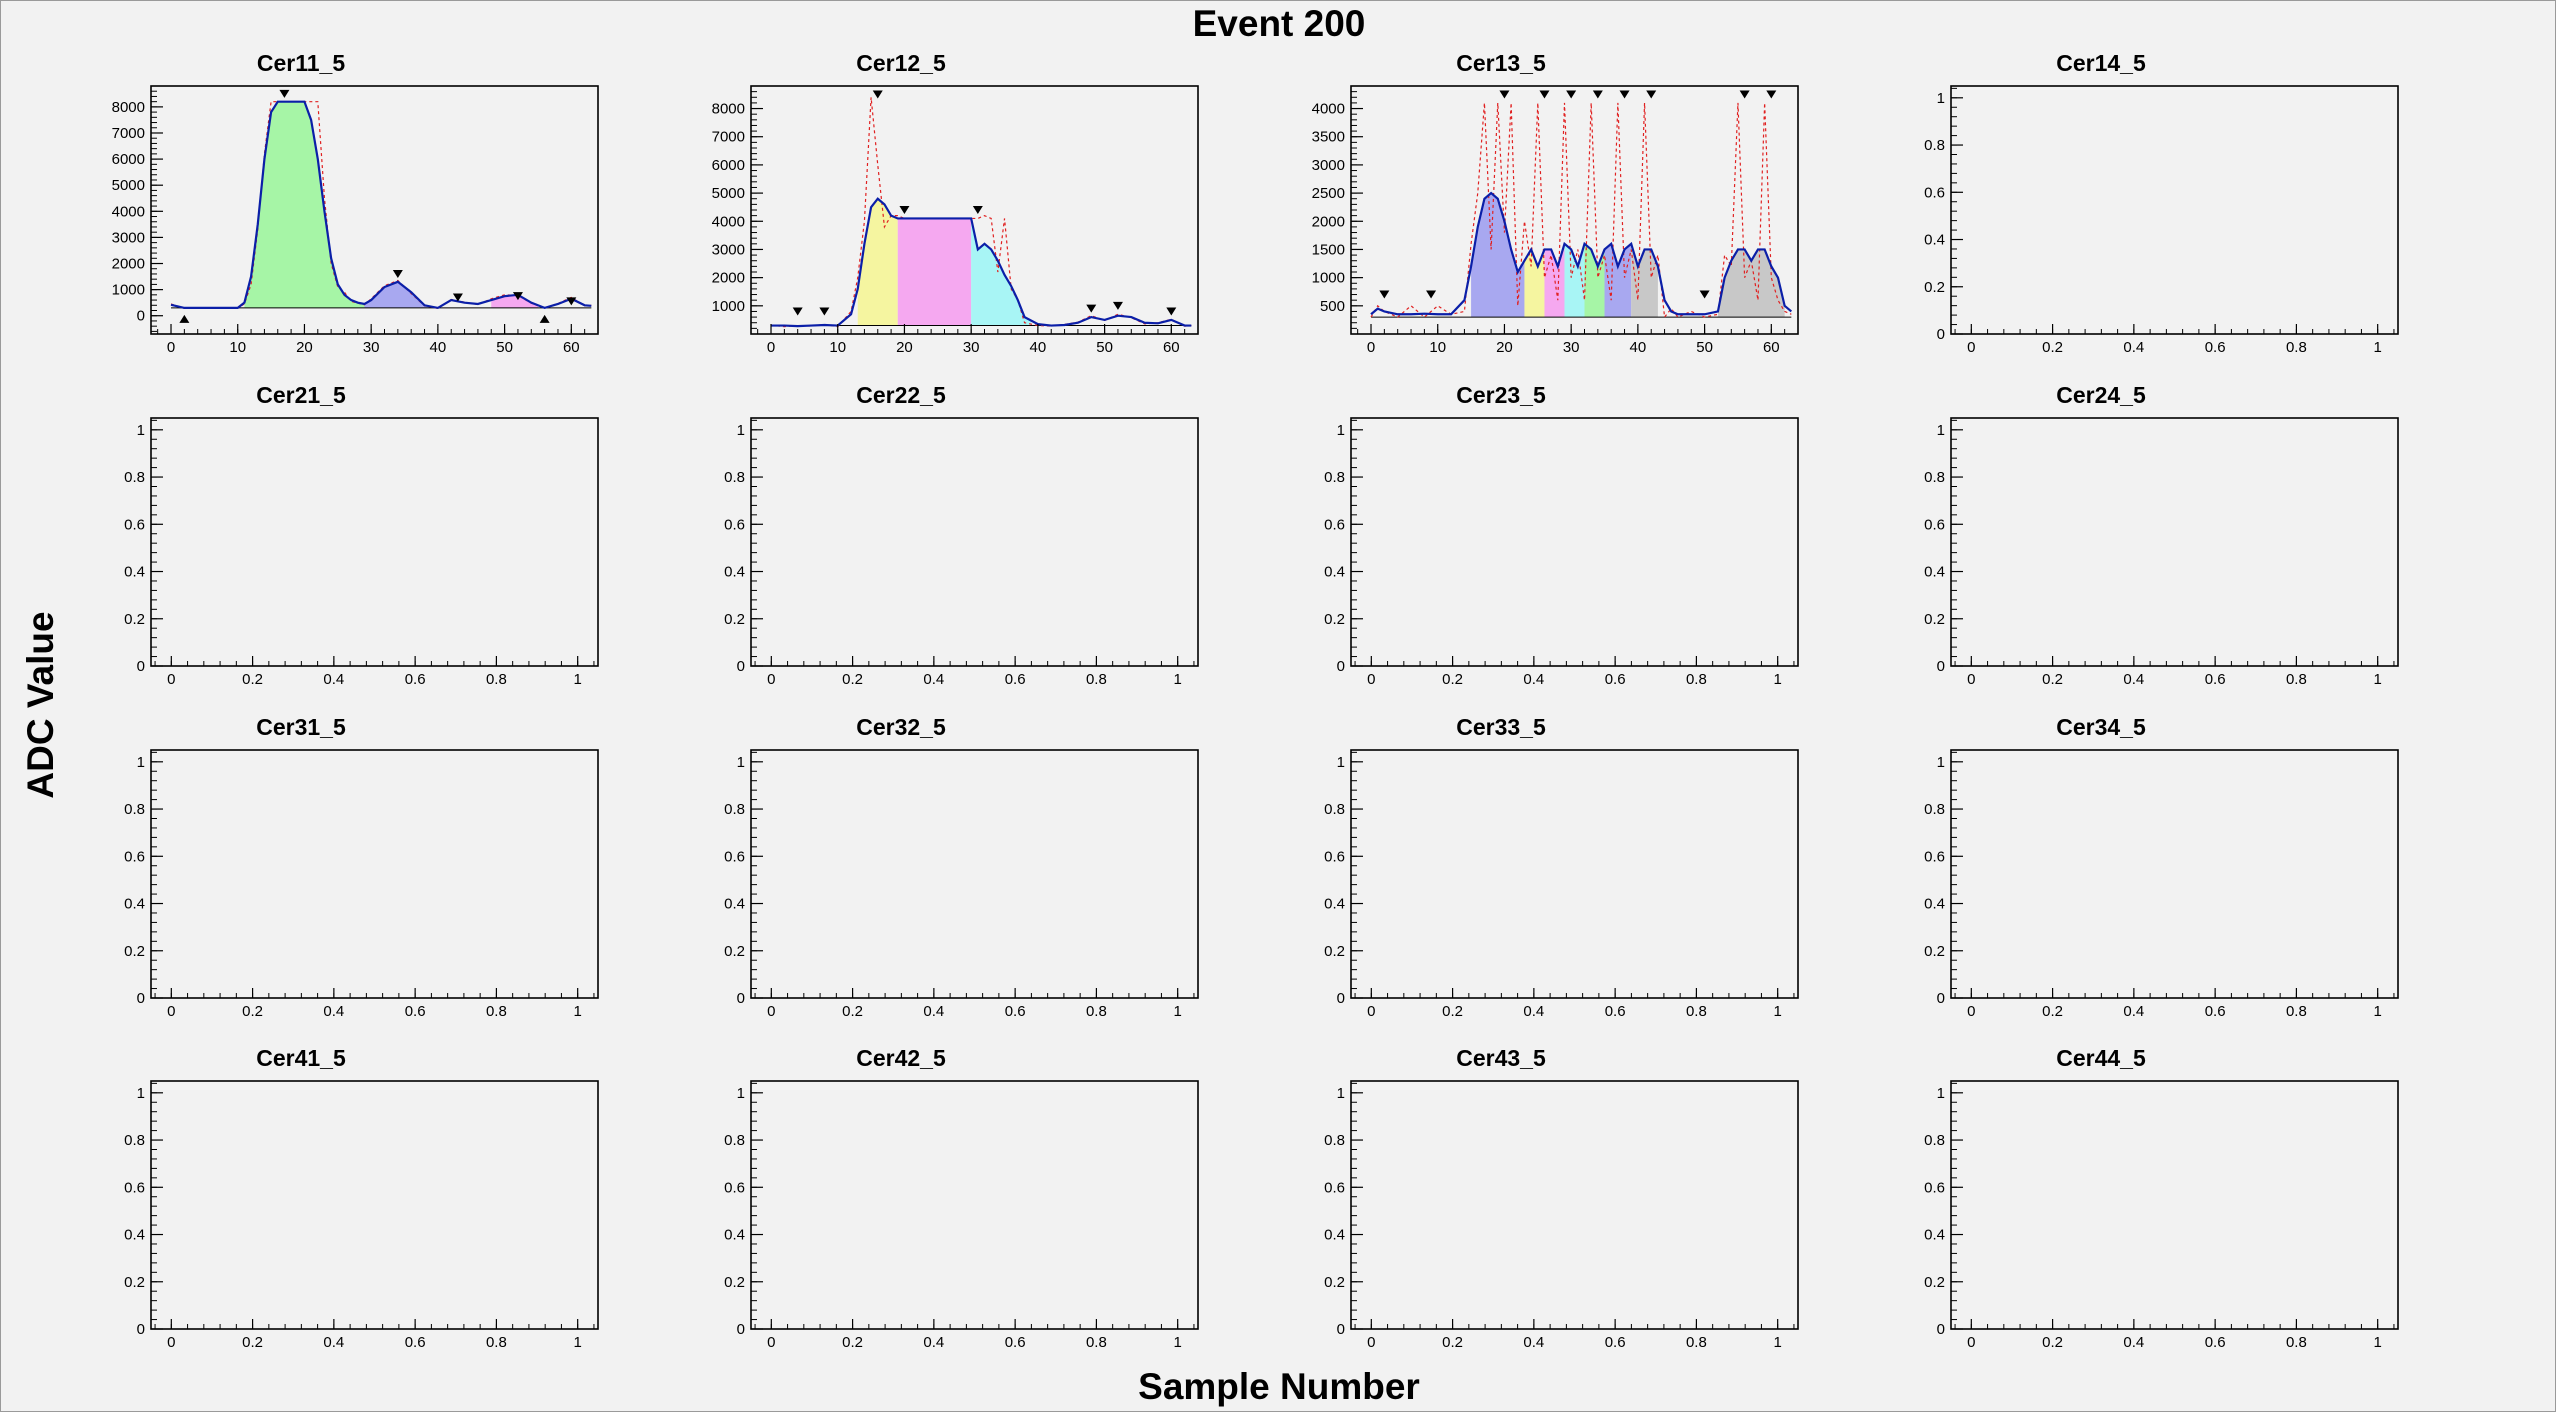  I want to click on x-tick-label: 20, so click(1504, 347).